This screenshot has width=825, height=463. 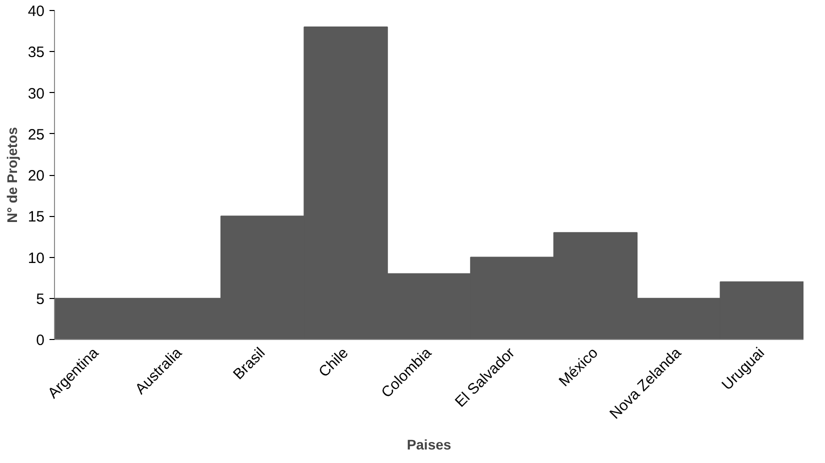 I want to click on y-tick-label: 40, so click(x=36, y=11).